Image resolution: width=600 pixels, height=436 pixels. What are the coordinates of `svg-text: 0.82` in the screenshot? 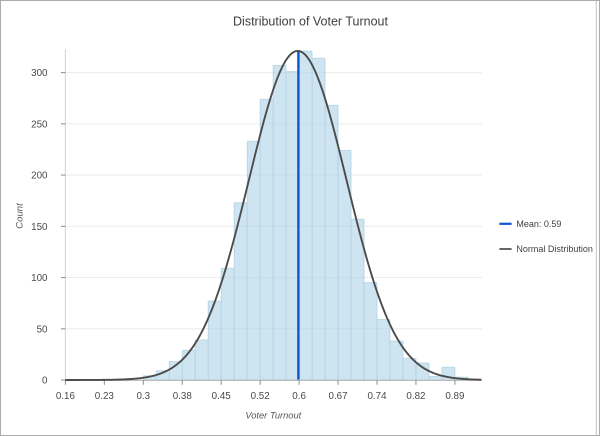 It's located at (415, 396).